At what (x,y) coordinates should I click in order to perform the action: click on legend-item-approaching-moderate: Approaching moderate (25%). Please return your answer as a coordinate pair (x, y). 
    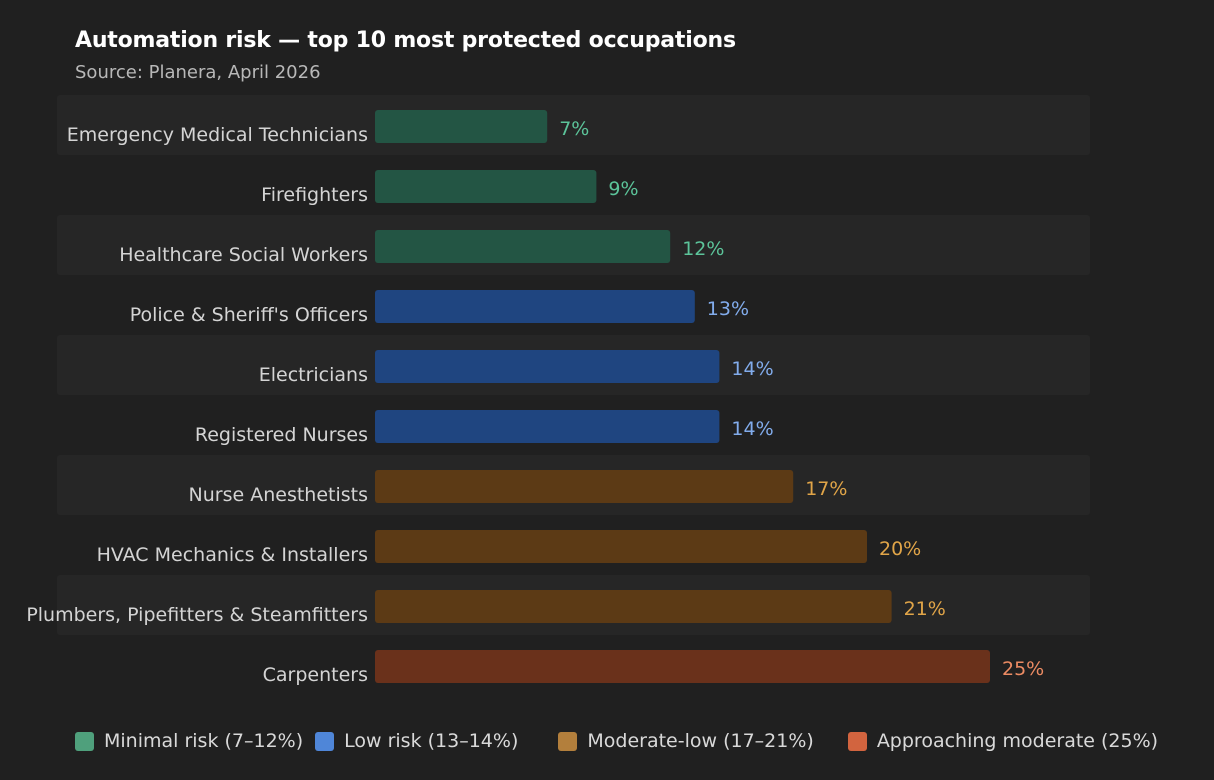
    Looking at the image, I should click on (1003, 741).